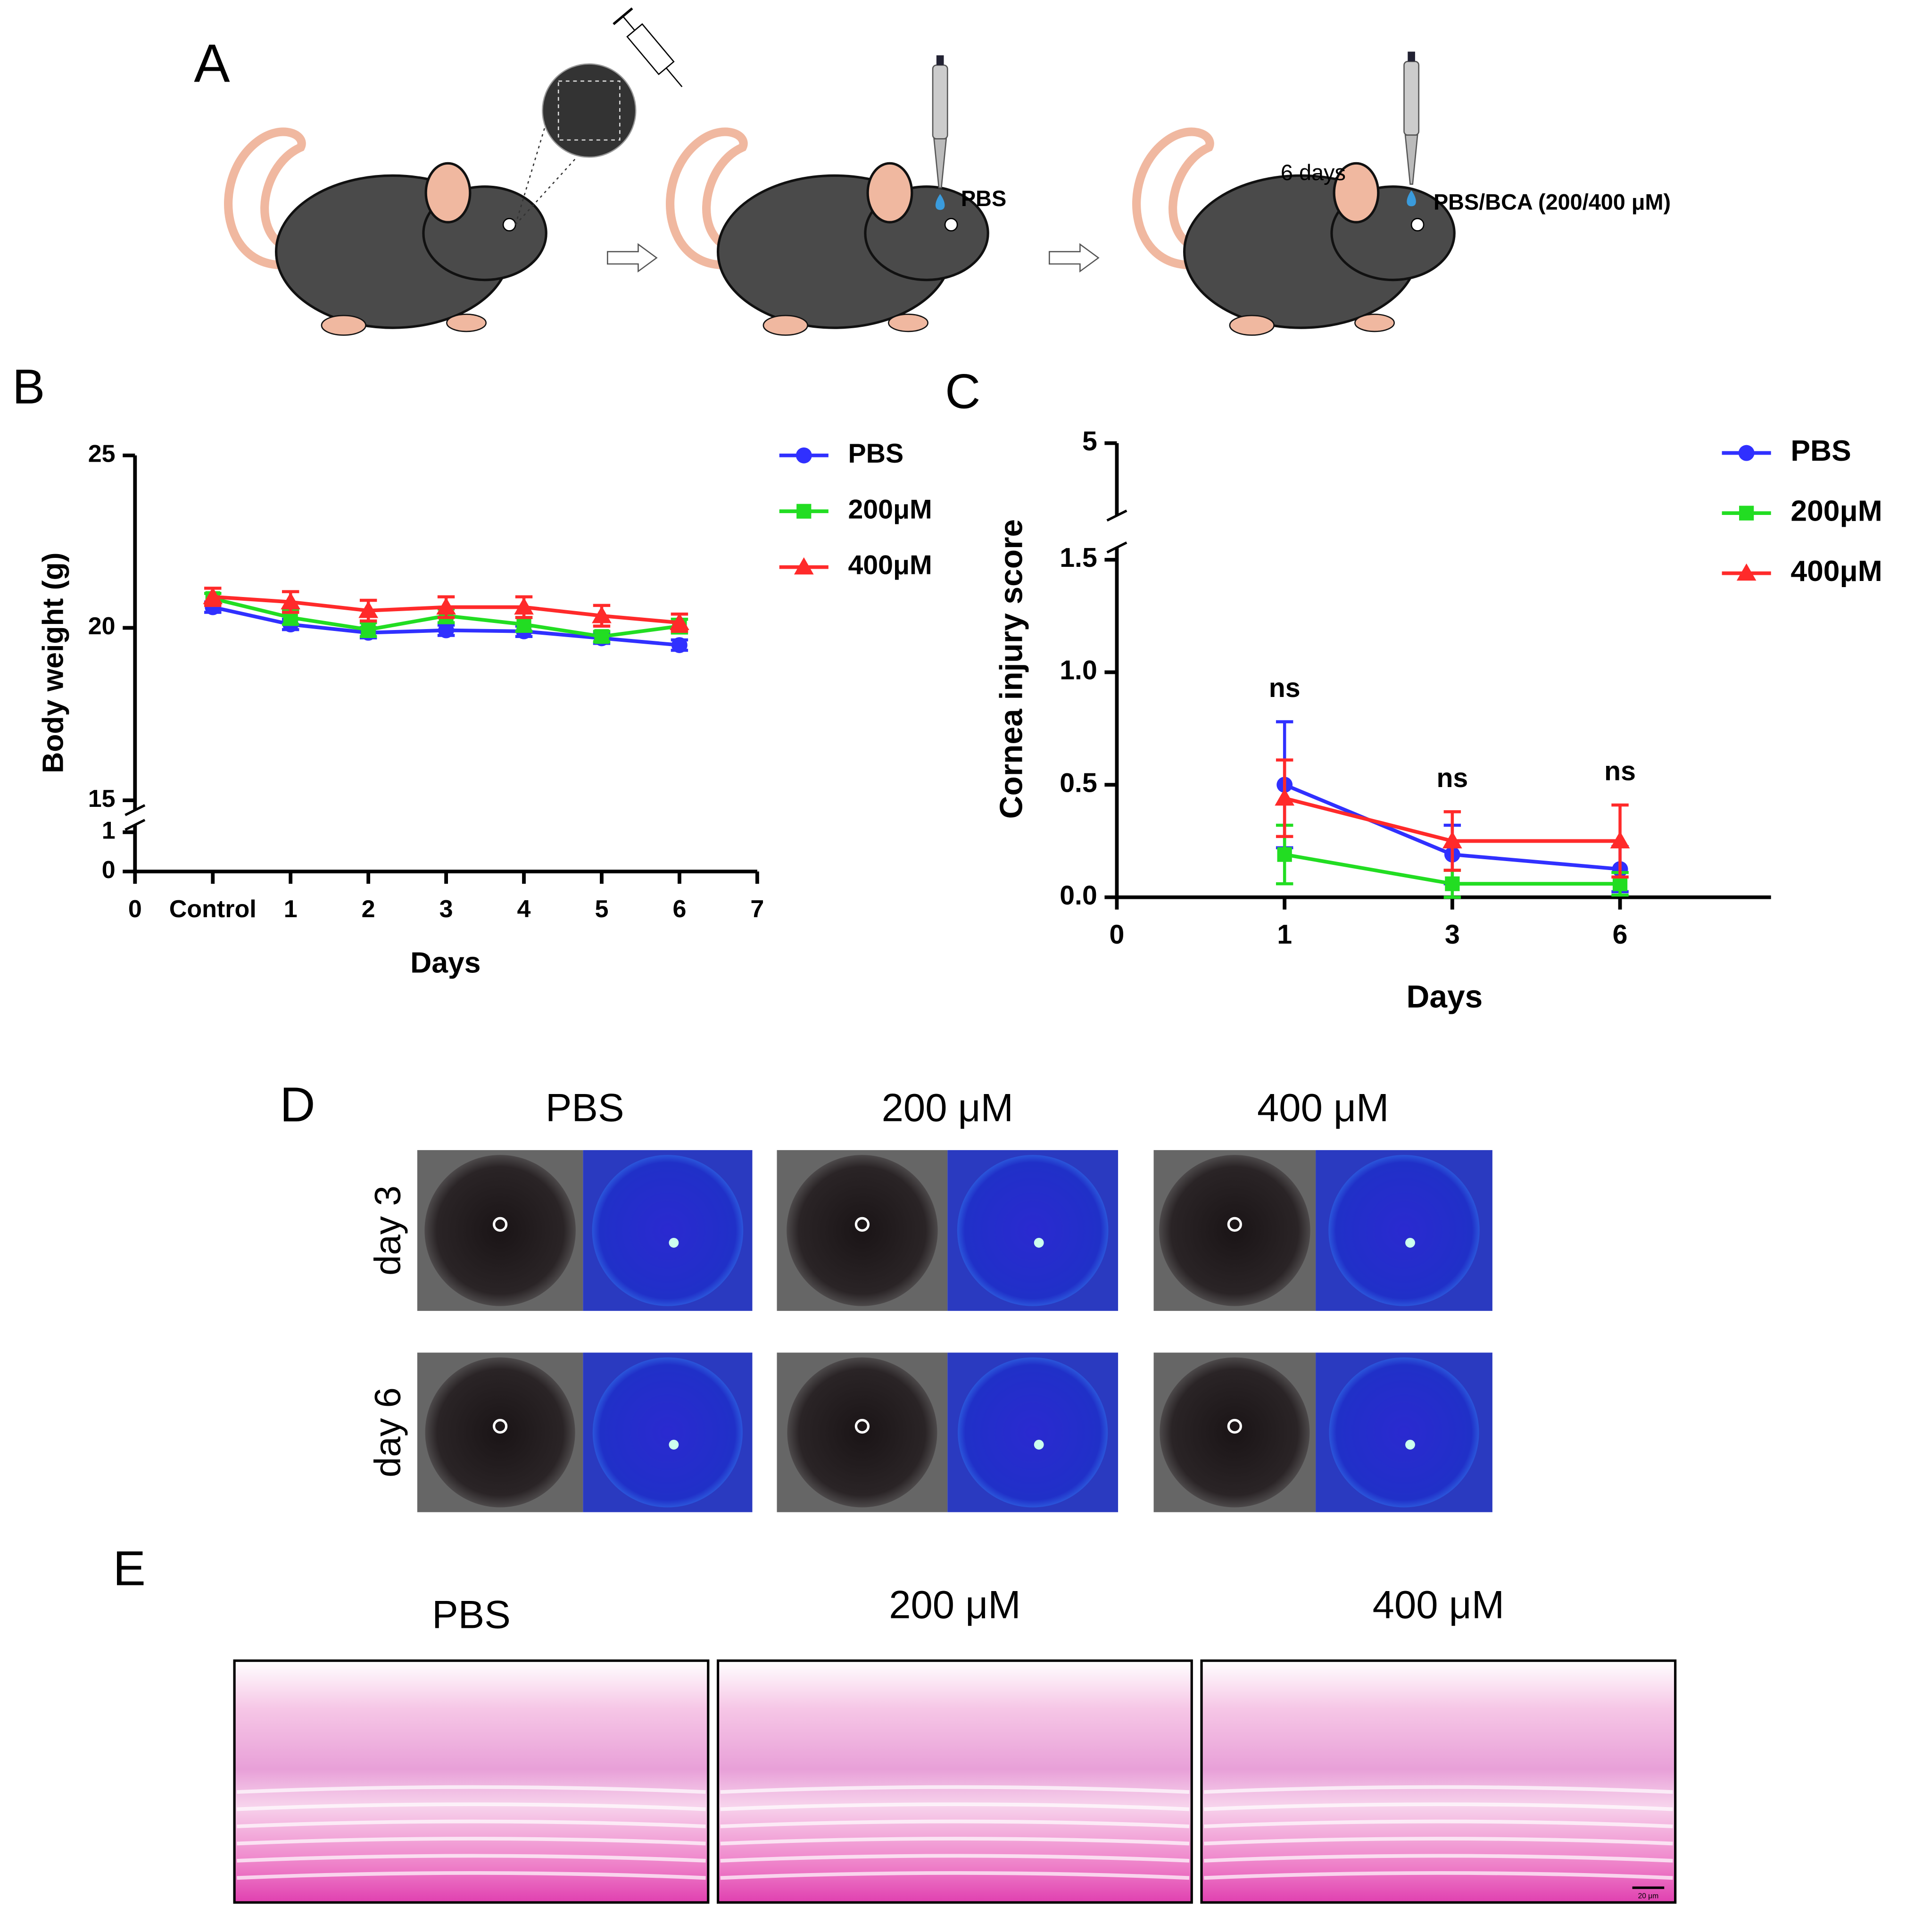 This screenshot has width=1906, height=1932. What do you see at coordinates (368, 909) in the screenshot?
I see `x-tick-label: 2` at bounding box center [368, 909].